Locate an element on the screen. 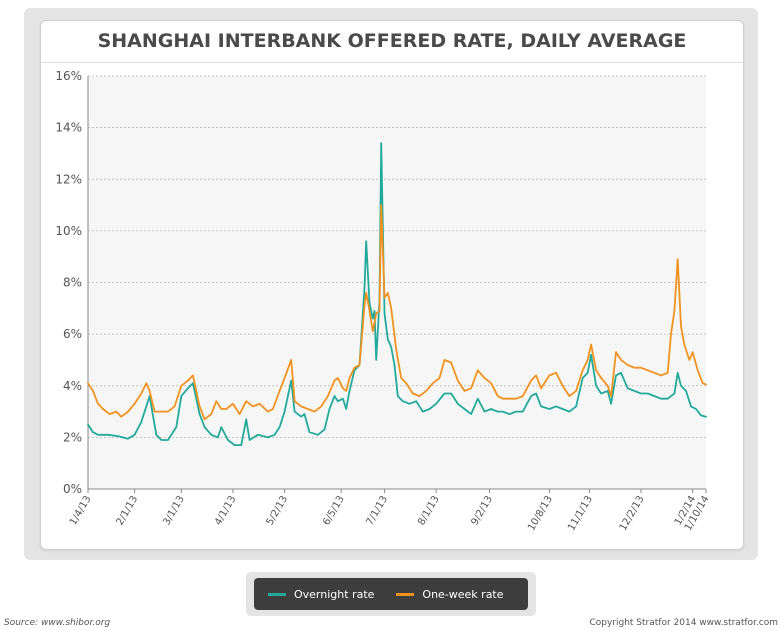 This screenshot has width=784, height=631. x-tick-label: 1/4/13 is located at coordinates (81, 510).